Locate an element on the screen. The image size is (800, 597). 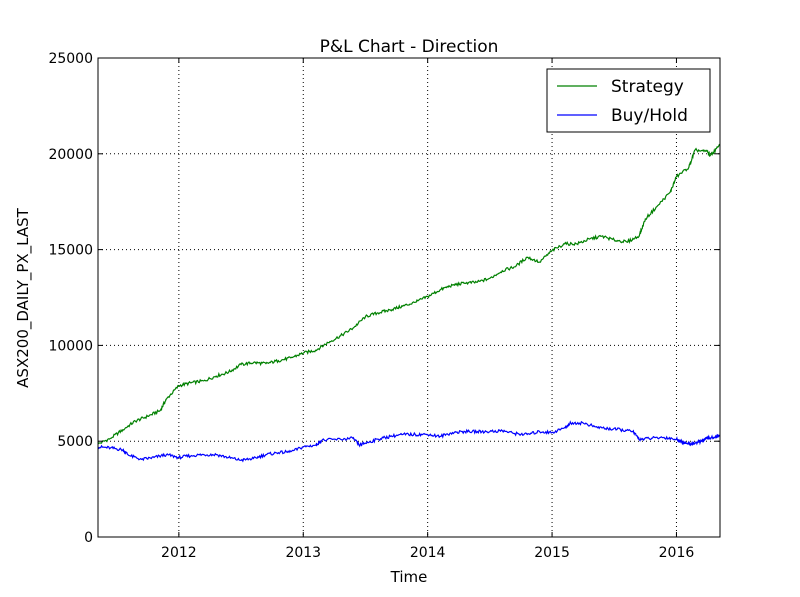
y-tick-label: 10000 is located at coordinates (70, 346).